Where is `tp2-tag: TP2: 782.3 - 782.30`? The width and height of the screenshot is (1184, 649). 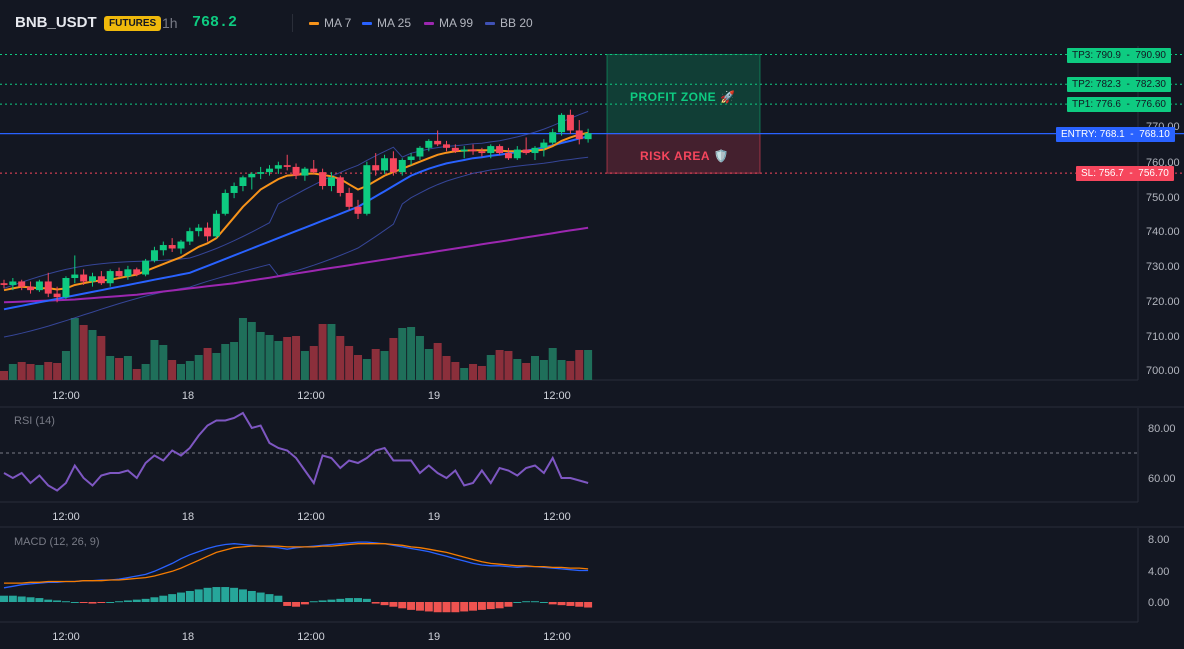 tp2-tag: TP2: 782.3 - 782.30 is located at coordinates (1119, 84).